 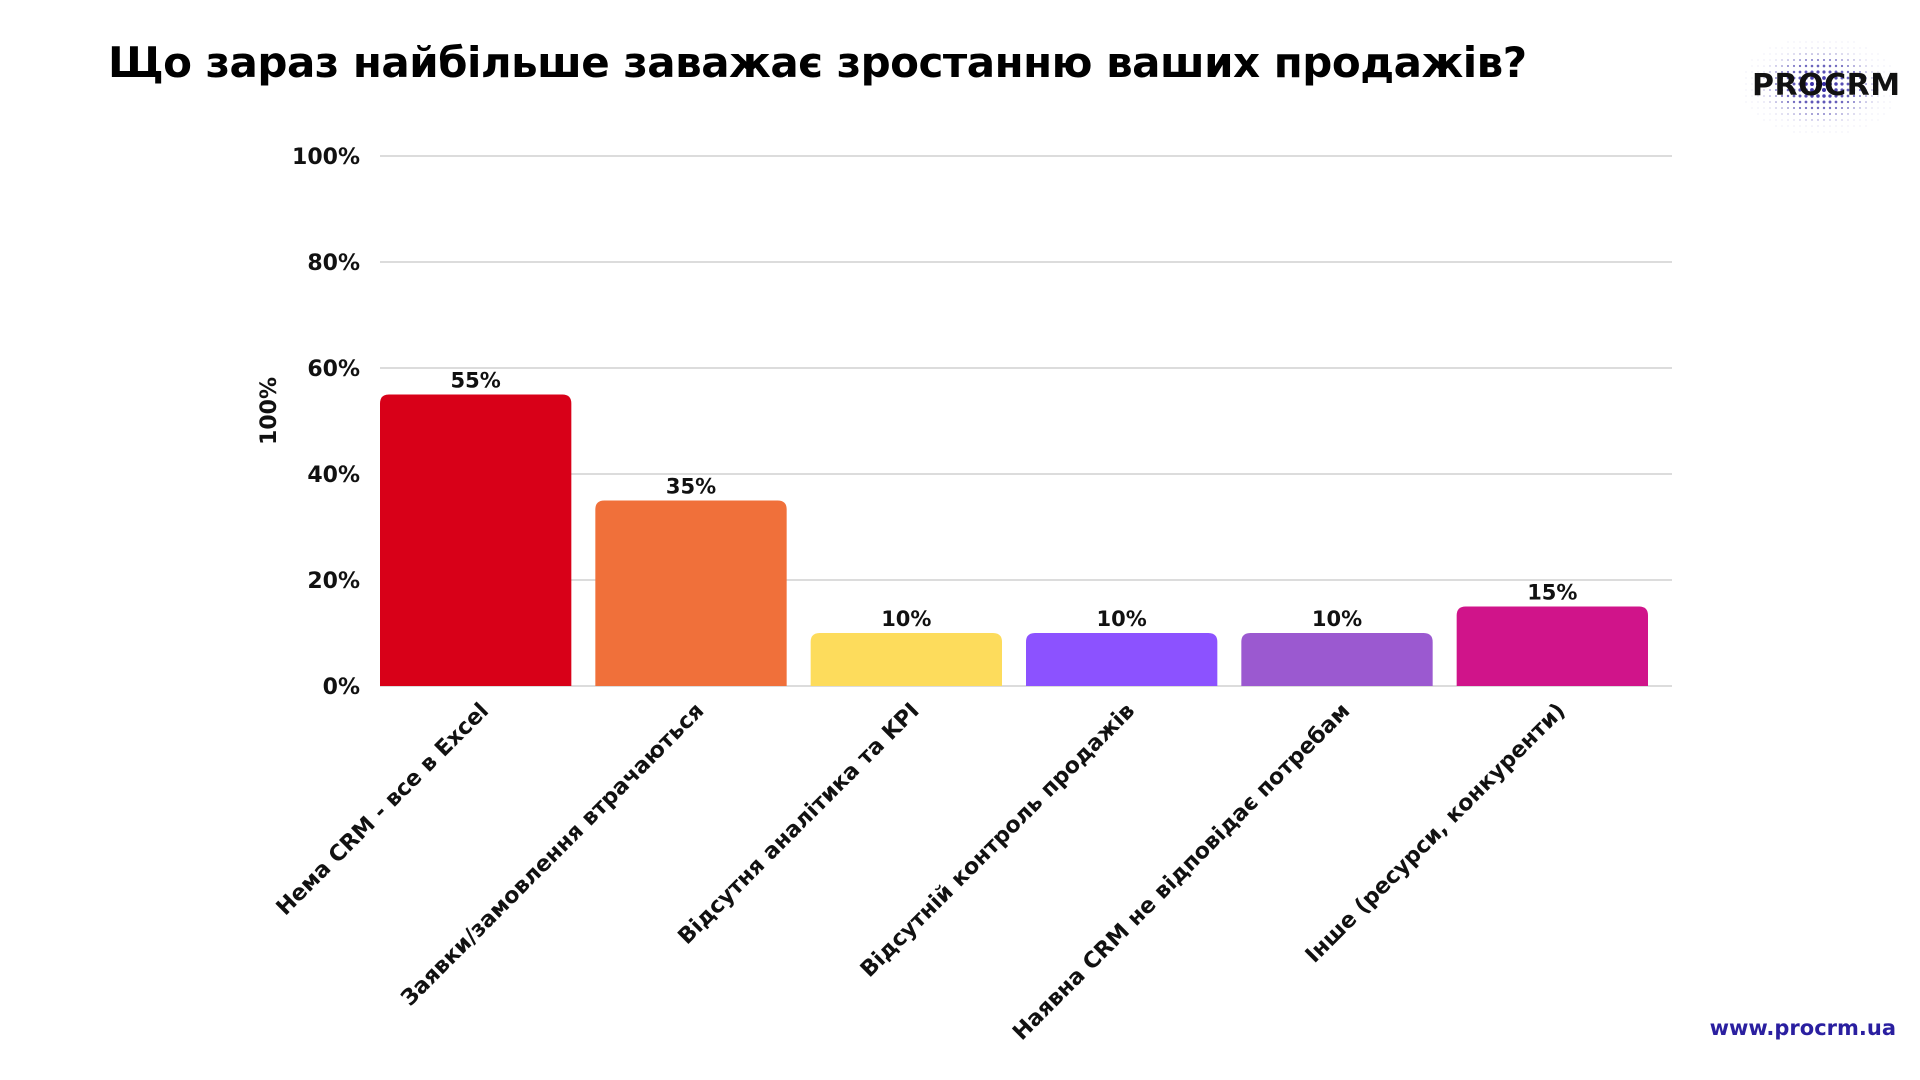 I want to click on x-tick-label: Інше (ресурси, конкуренти), so click(x=1436, y=834).